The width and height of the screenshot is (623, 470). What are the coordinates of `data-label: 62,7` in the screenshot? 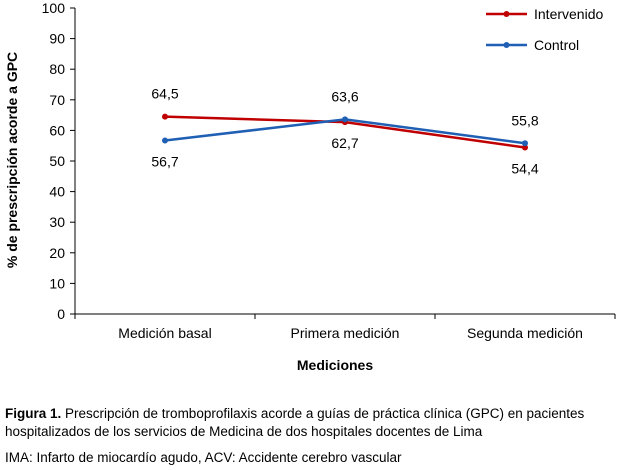 It's located at (344, 143).